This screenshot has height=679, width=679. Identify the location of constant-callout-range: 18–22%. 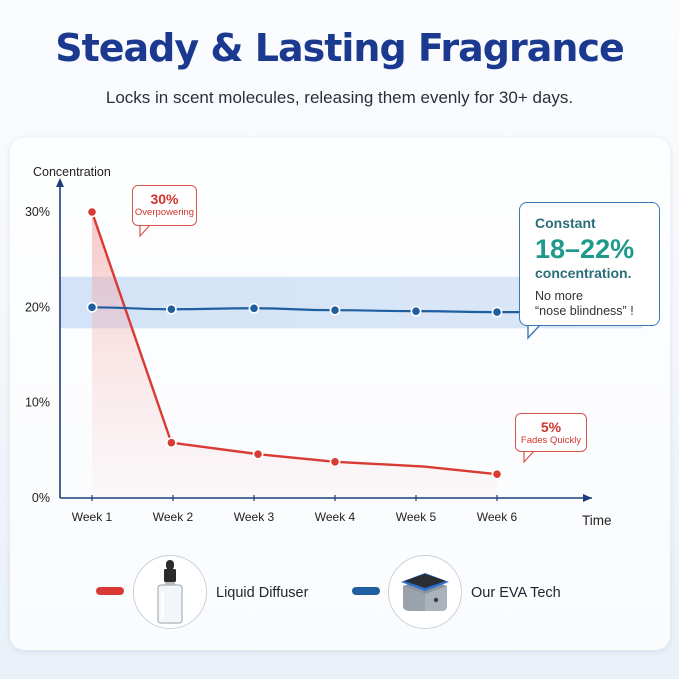
(585, 249).